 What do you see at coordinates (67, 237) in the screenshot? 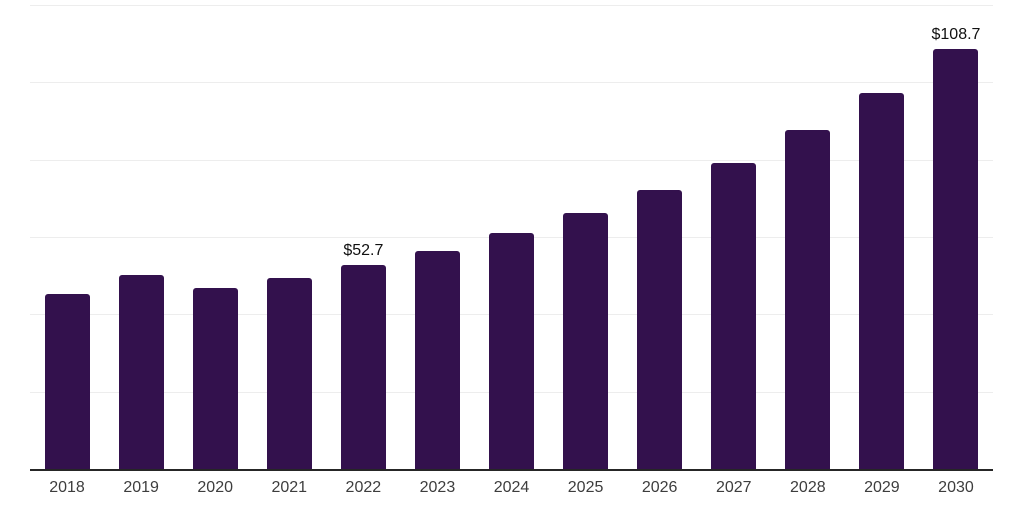
I see `bar-slot-2018` at bounding box center [67, 237].